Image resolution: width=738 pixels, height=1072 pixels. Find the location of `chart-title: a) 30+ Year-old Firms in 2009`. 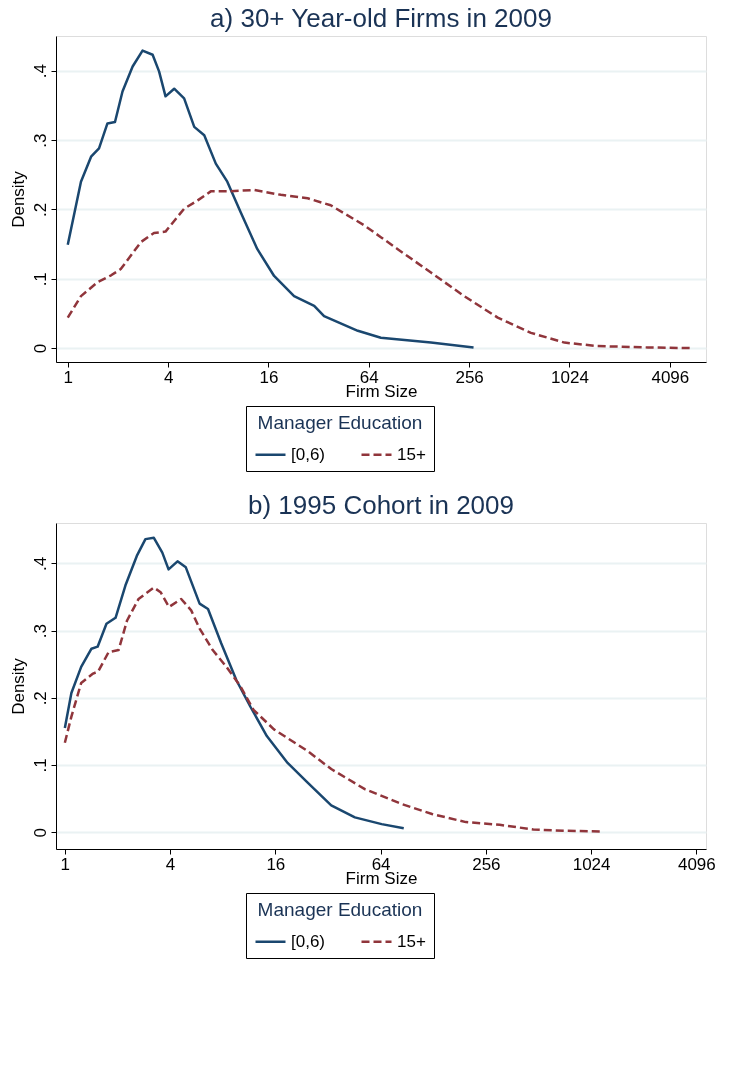

chart-title: a) 30+ Year-old Firms in 2009 is located at coordinates (381, 18).